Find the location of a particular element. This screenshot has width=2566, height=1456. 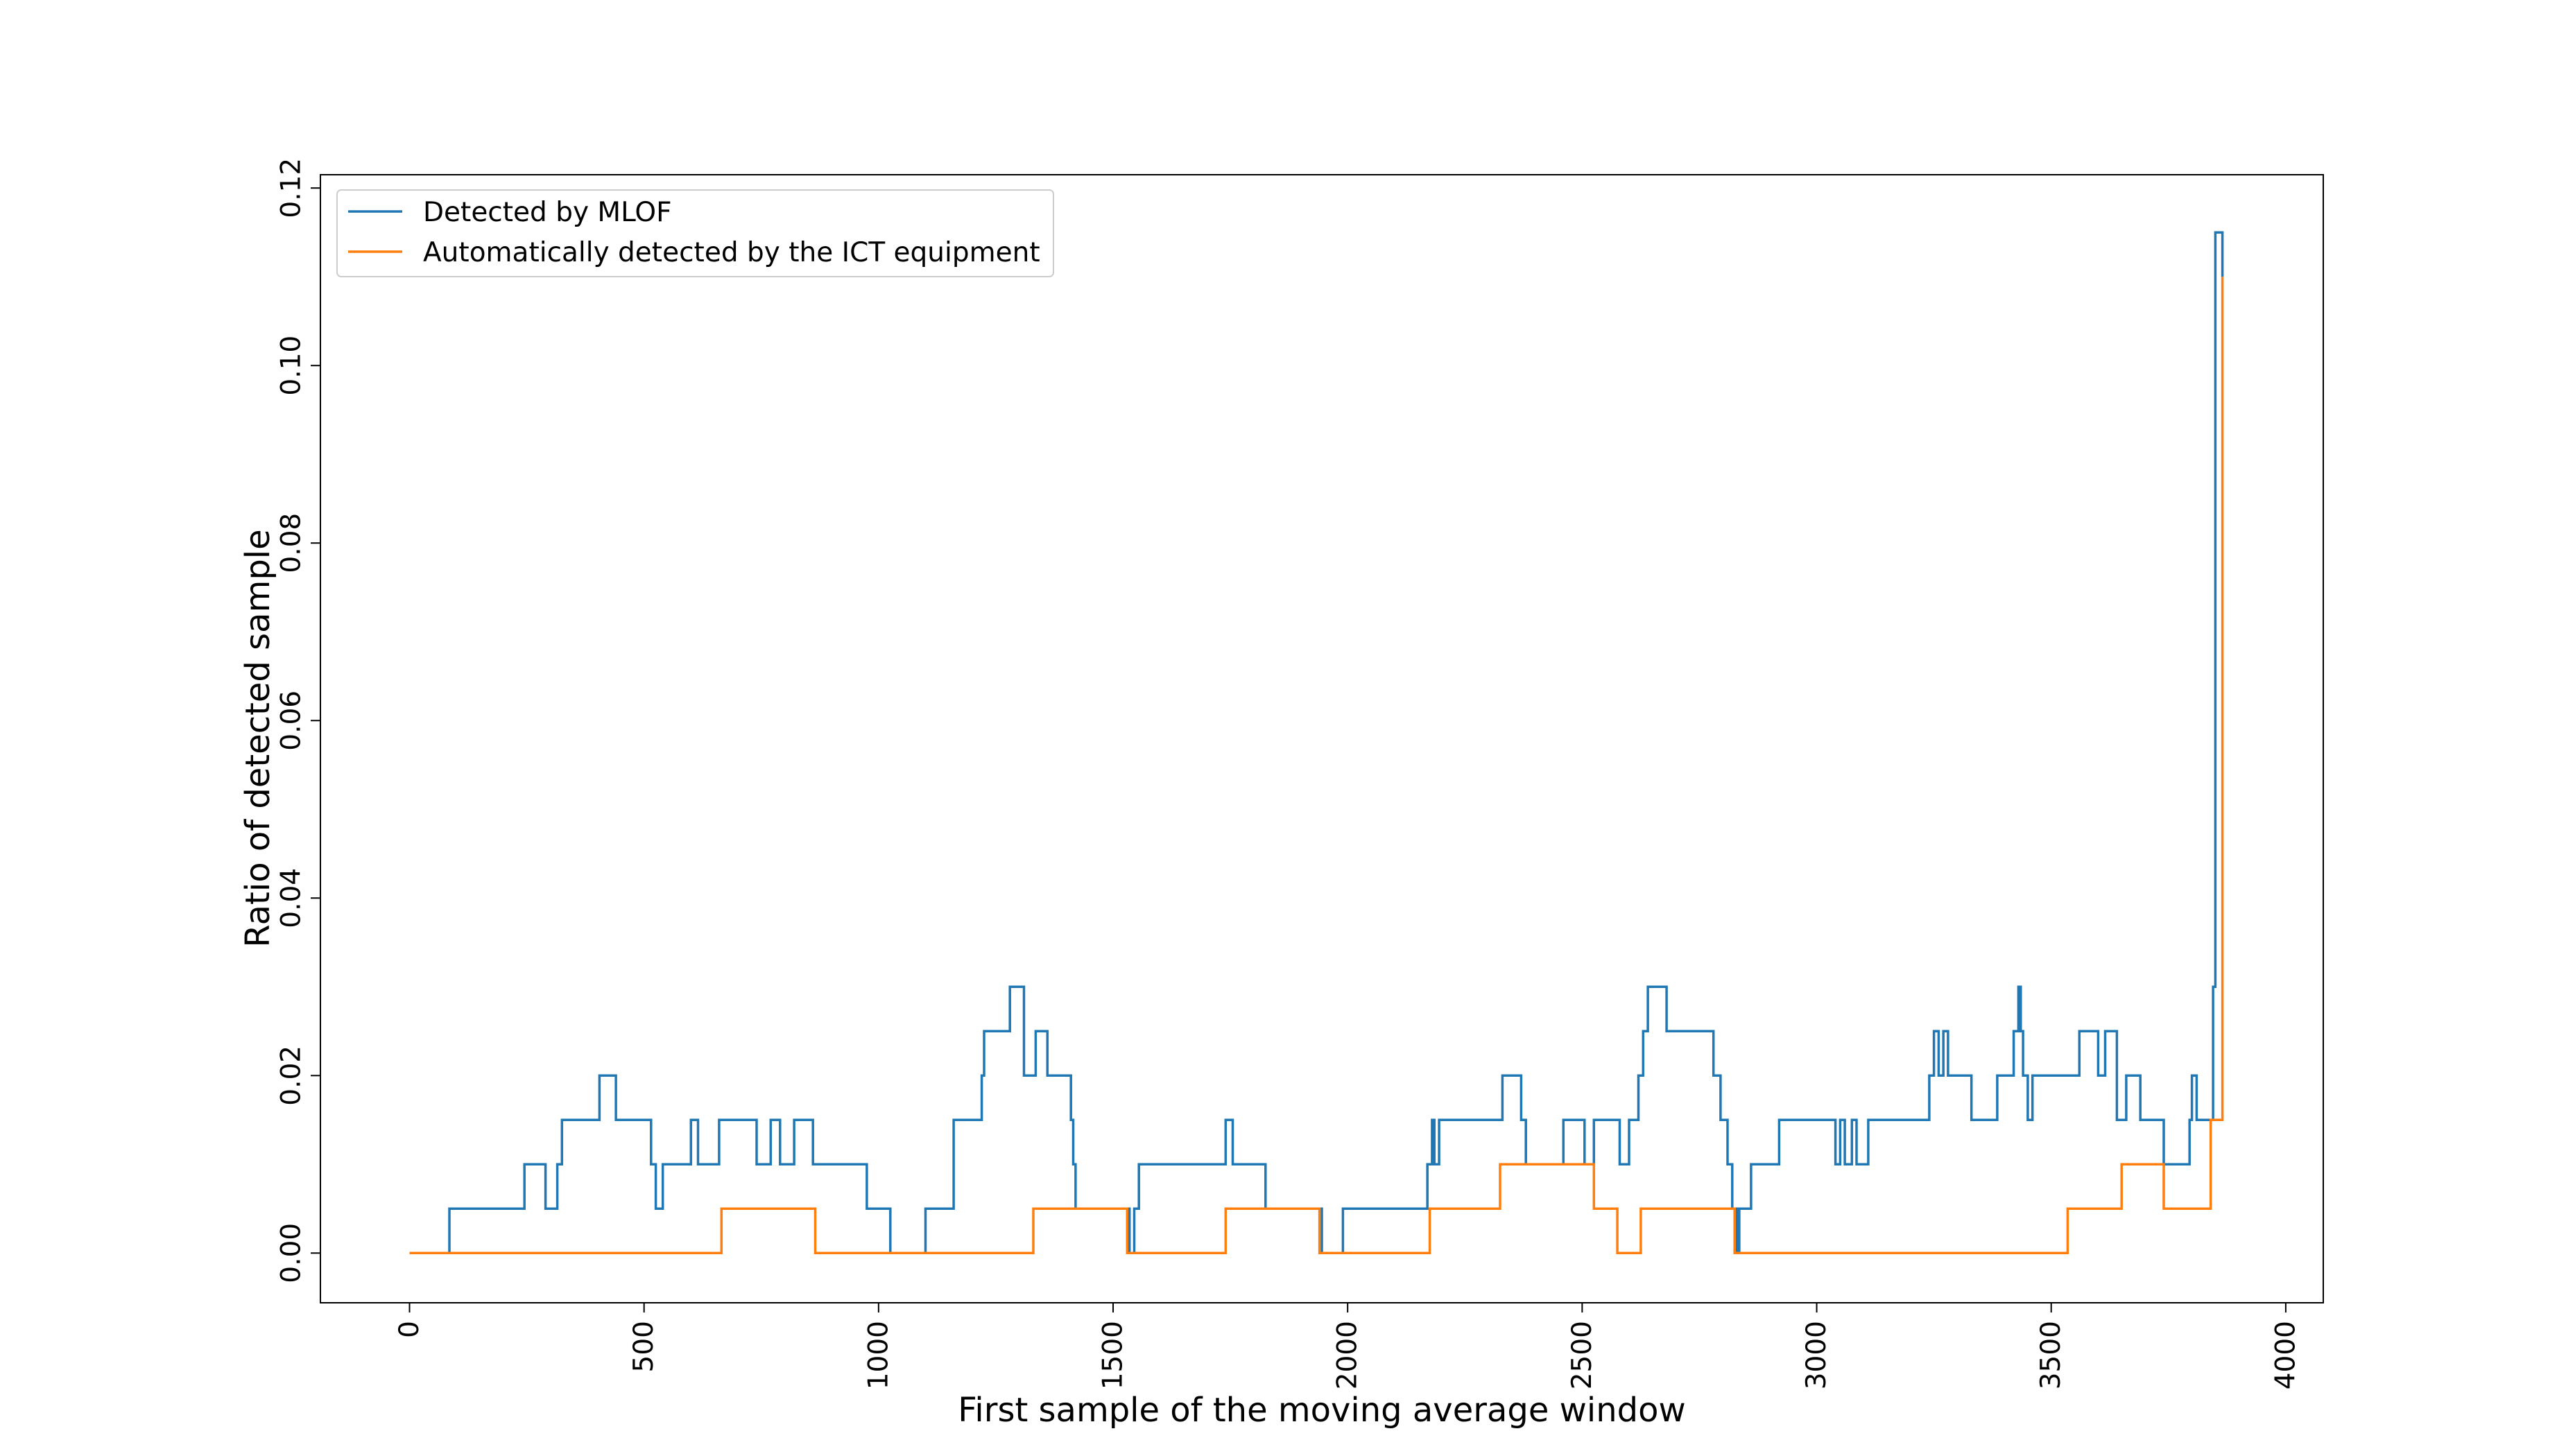

x-tick-label: 2500 is located at coordinates (1582, 1355).